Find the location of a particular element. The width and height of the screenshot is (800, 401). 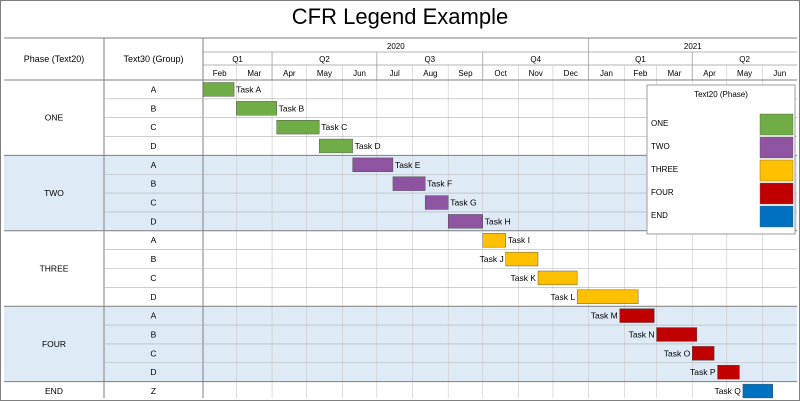

legend-item-label: END is located at coordinates (659, 215).